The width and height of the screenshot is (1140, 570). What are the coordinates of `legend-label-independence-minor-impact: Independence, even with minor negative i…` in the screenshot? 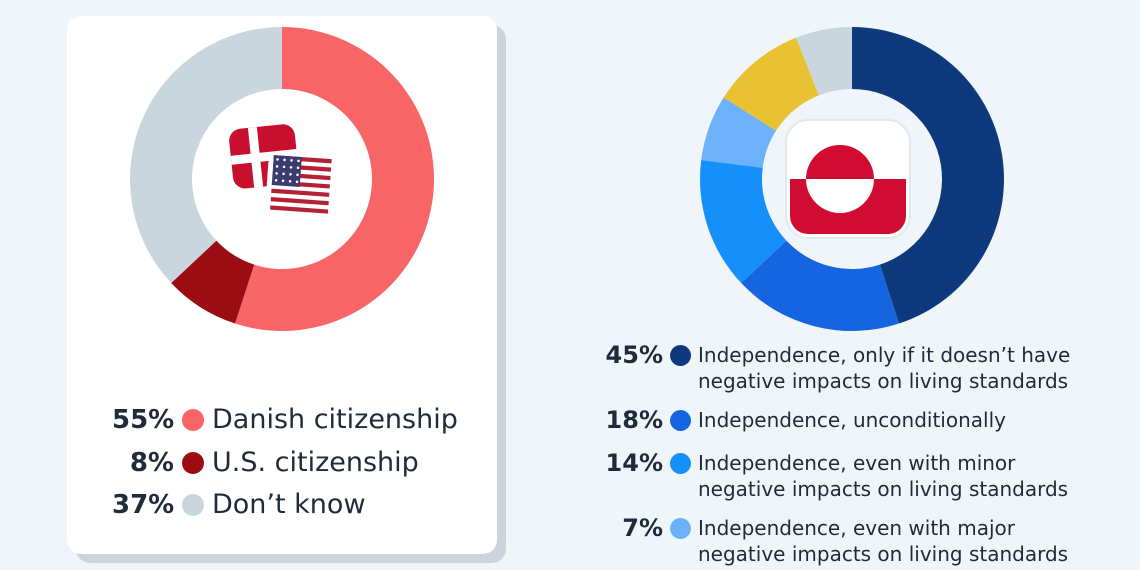 It's located at (883, 476).